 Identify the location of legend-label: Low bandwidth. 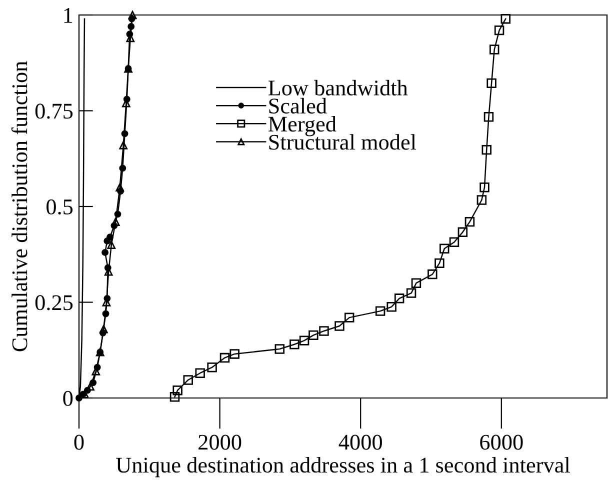
(338, 88).